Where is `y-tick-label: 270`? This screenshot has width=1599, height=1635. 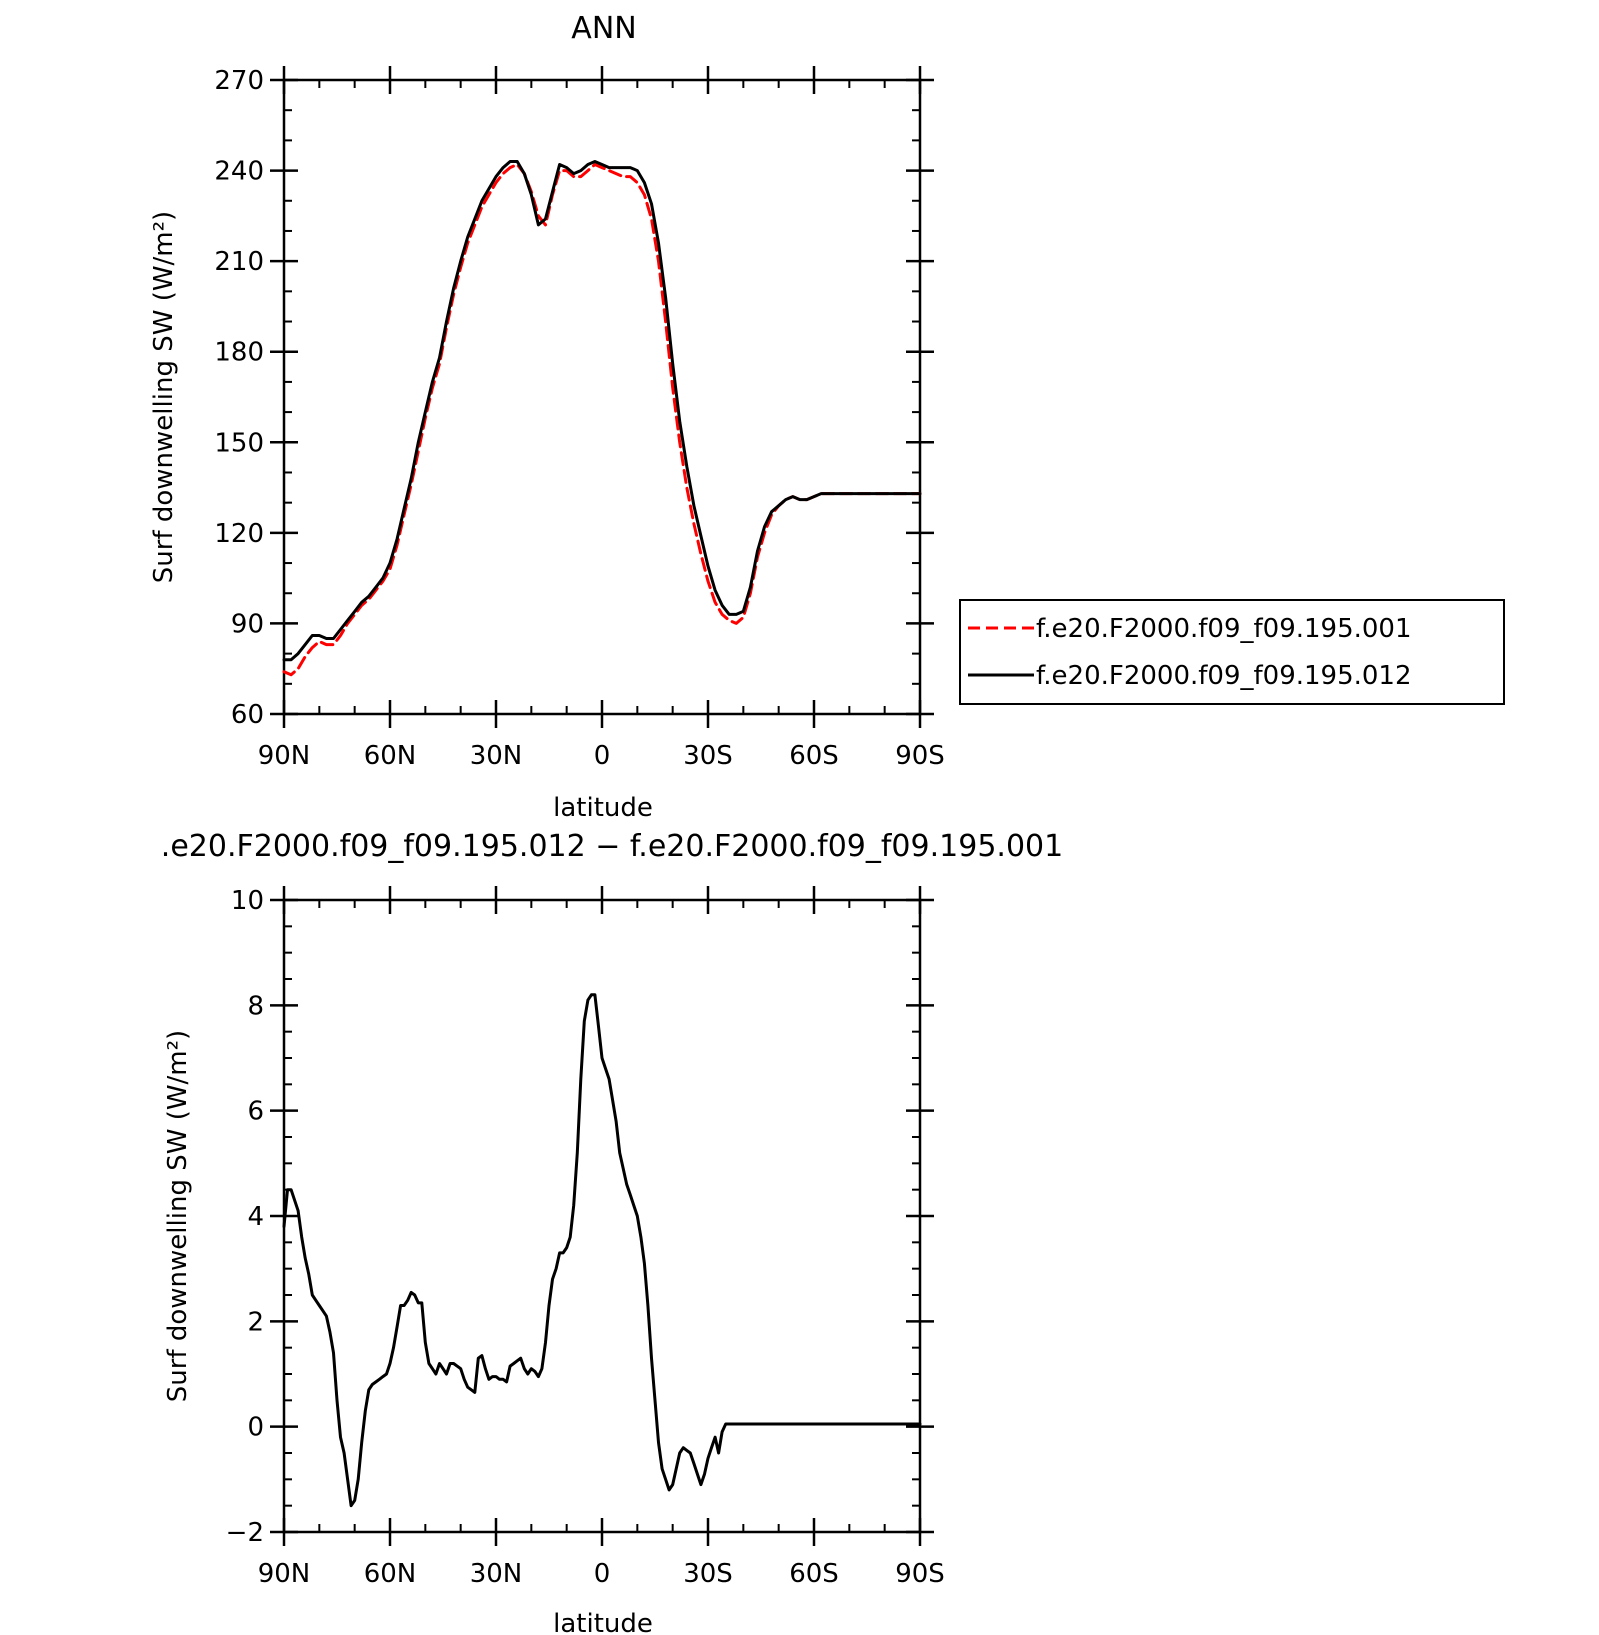 y-tick-label: 270 is located at coordinates (239, 81).